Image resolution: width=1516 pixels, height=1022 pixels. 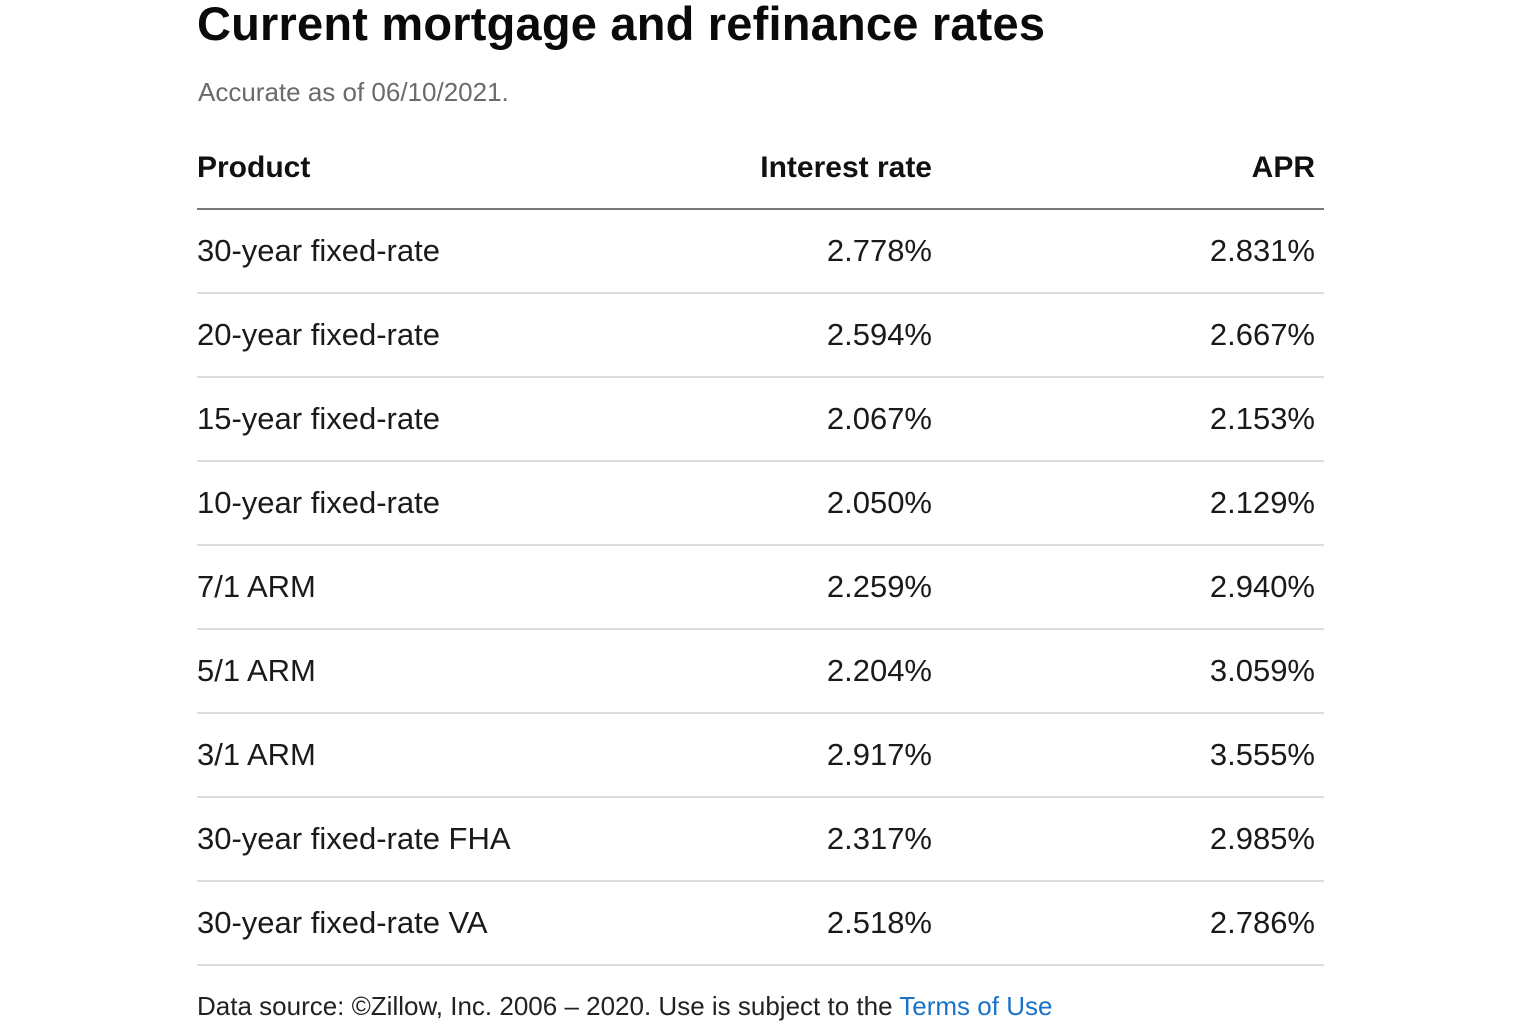 I want to click on table-row: 30-year fixed-rate VA 2.518% 2.786%, so click(x=760, y=923).